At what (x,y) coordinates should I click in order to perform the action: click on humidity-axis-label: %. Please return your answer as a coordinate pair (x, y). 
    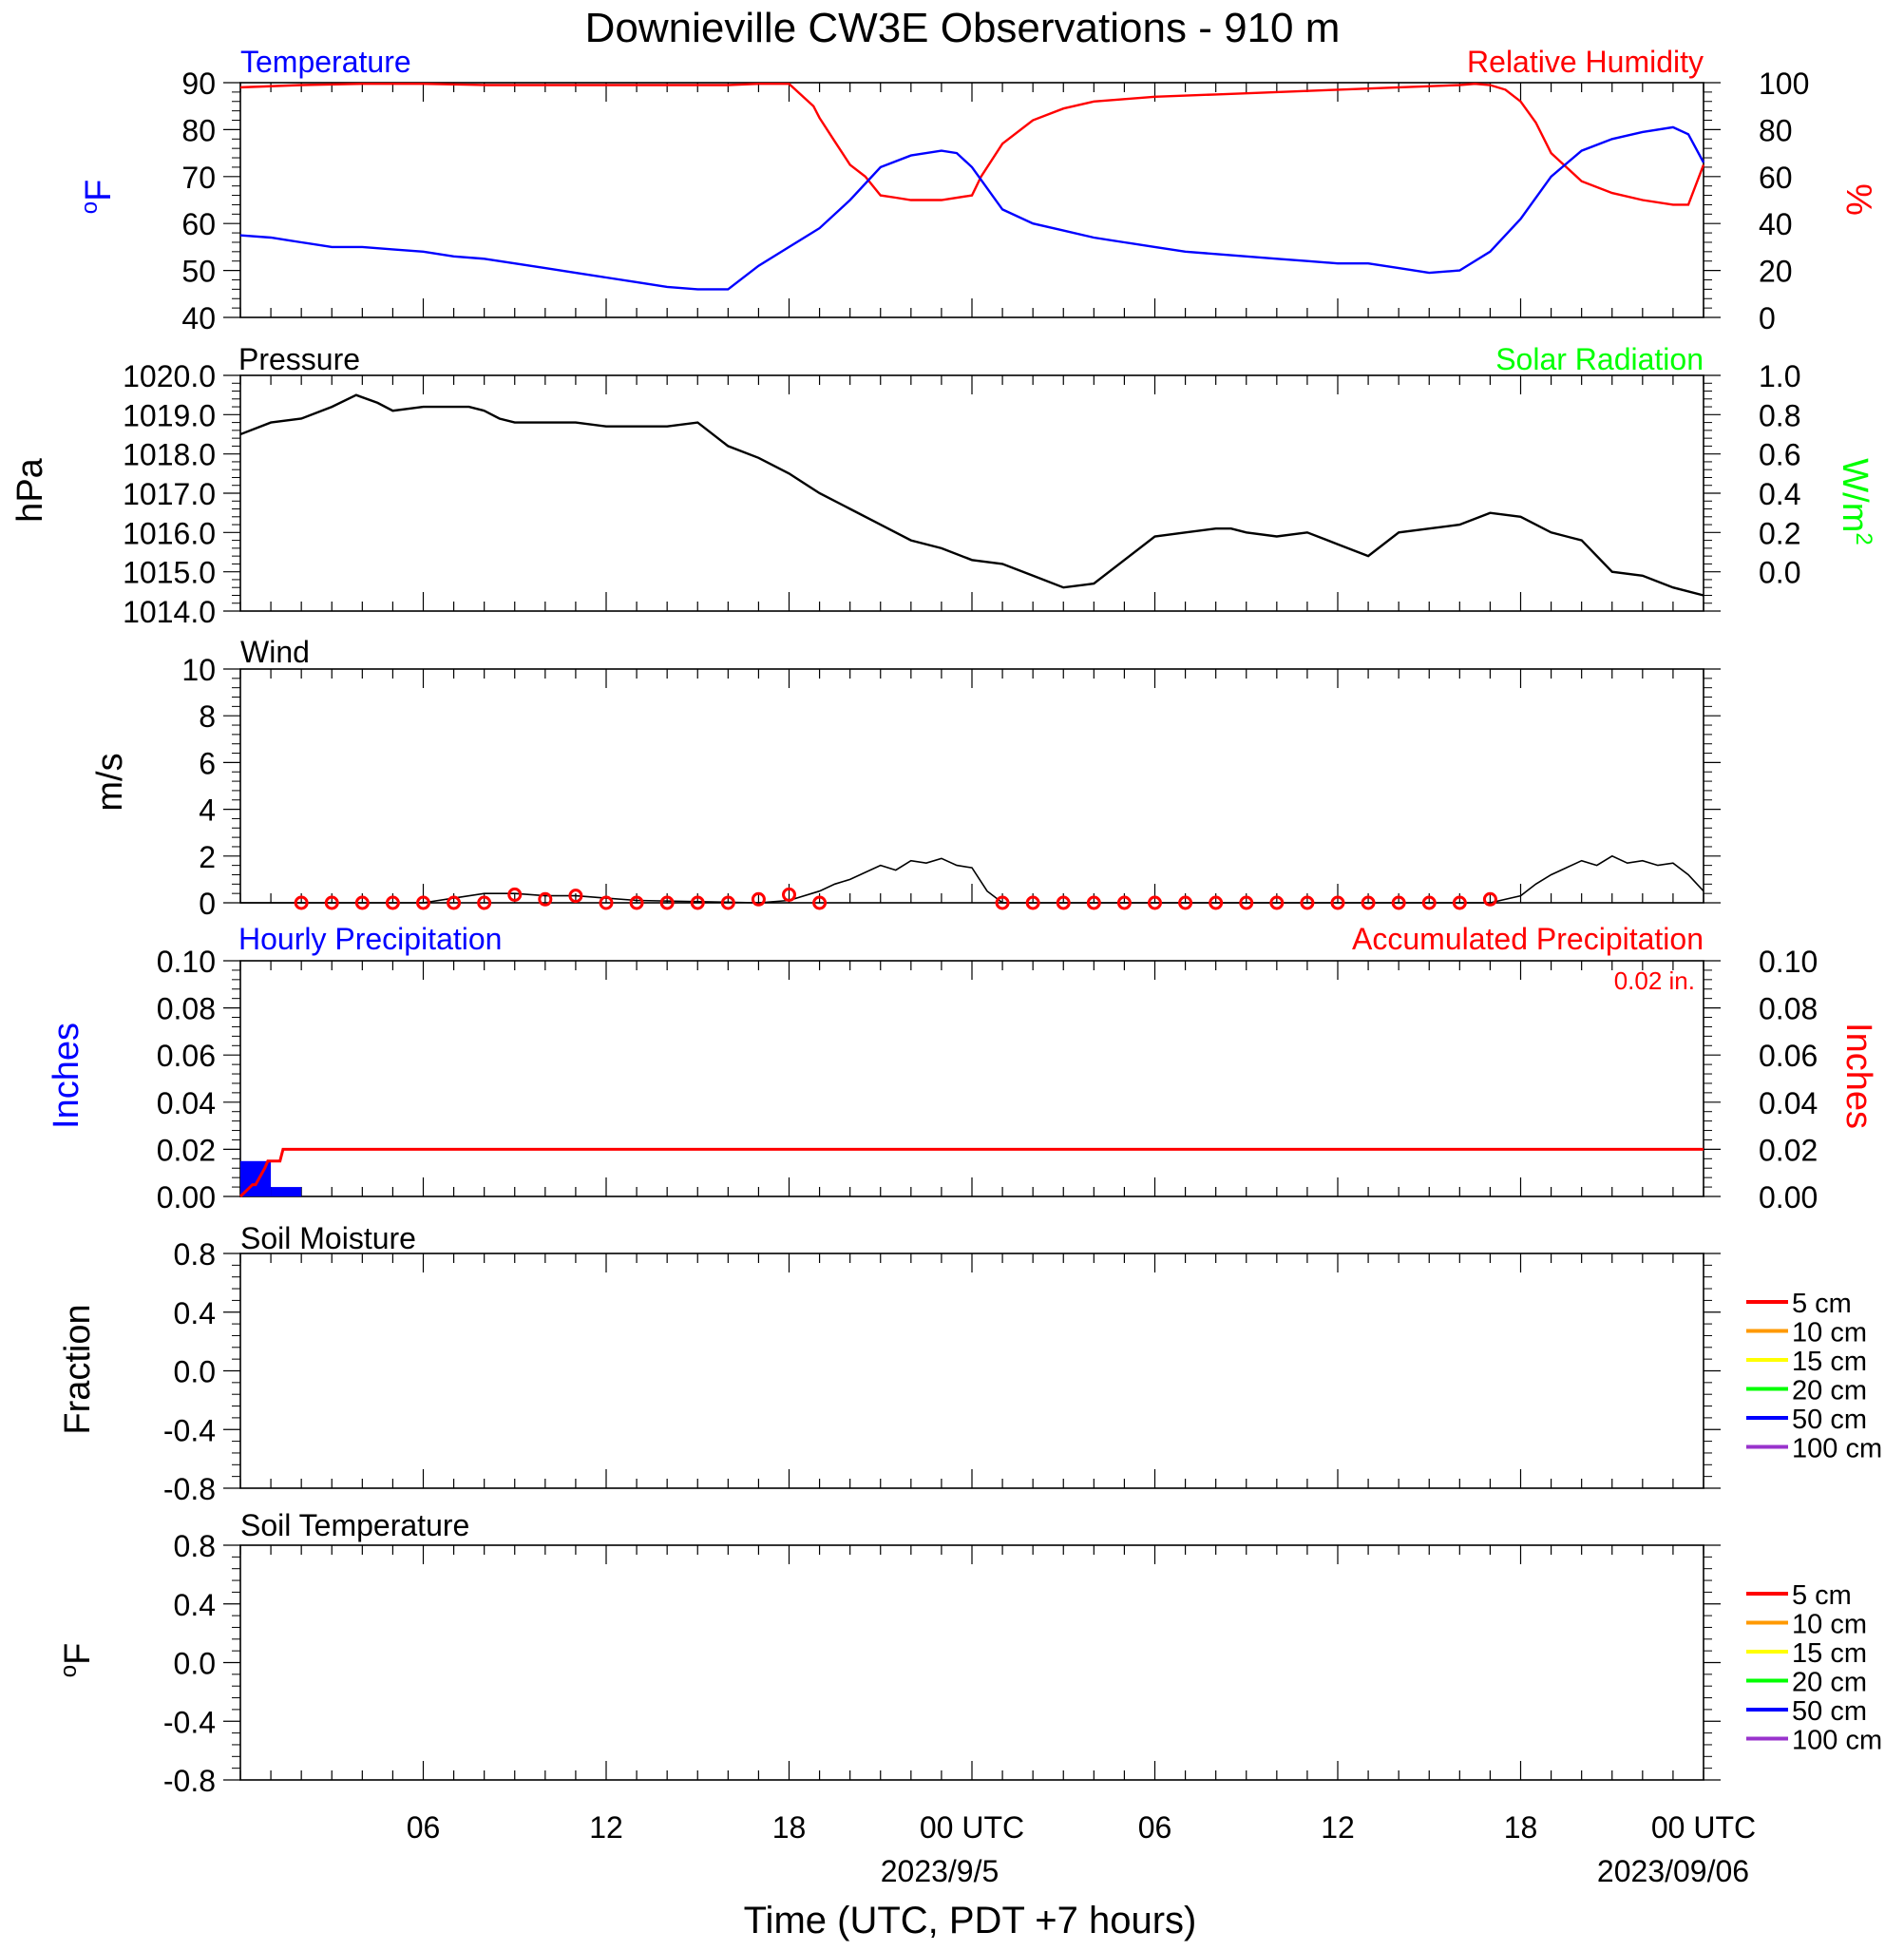
    Looking at the image, I should click on (1858, 199).